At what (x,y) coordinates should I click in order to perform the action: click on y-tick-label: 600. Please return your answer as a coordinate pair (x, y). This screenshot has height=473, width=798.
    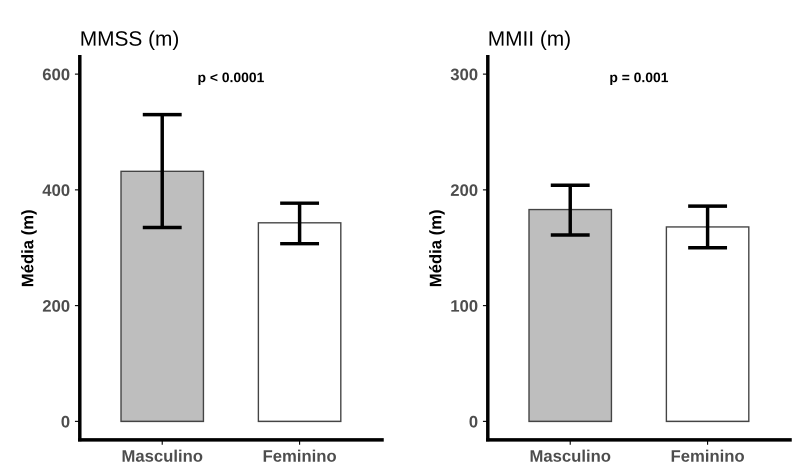
    Looking at the image, I should click on (56, 74).